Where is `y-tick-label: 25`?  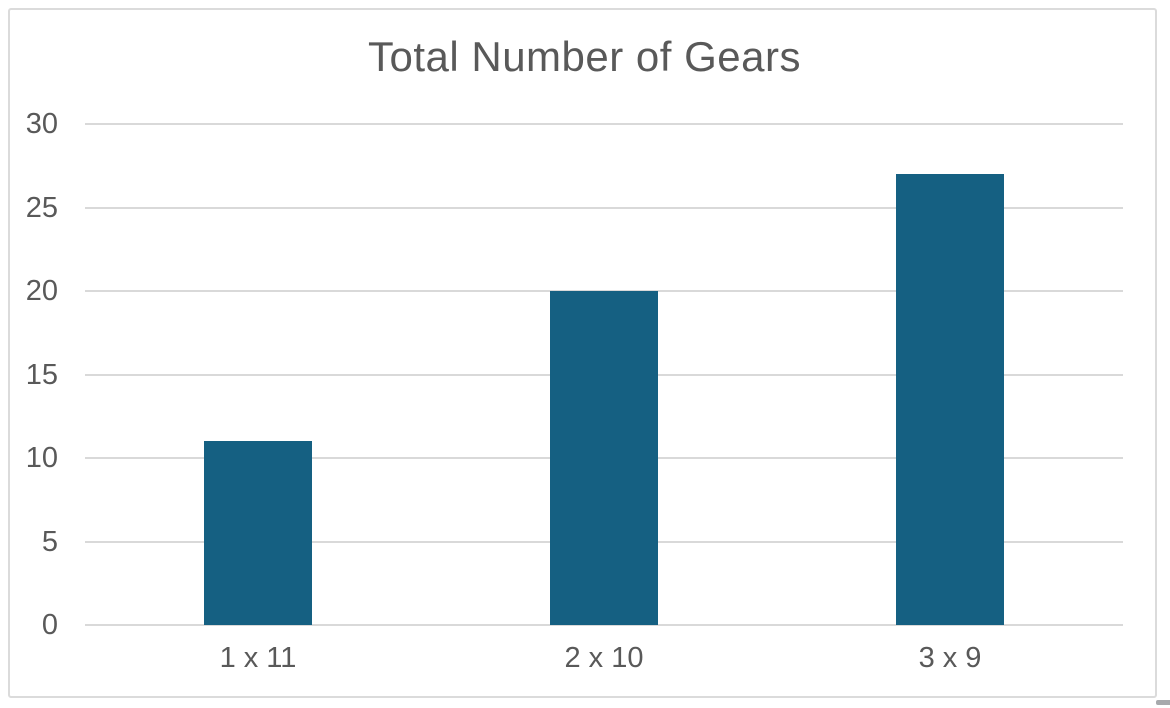 y-tick-label: 25 is located at coordinates (41, 207).